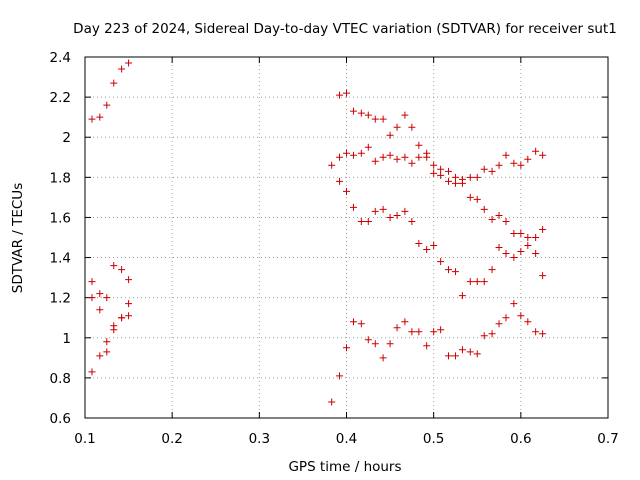 The height and width of the screenshot is (480, 640). I want to click on y-axis-label: SDTVAR / TECUs, so click(18, 238).